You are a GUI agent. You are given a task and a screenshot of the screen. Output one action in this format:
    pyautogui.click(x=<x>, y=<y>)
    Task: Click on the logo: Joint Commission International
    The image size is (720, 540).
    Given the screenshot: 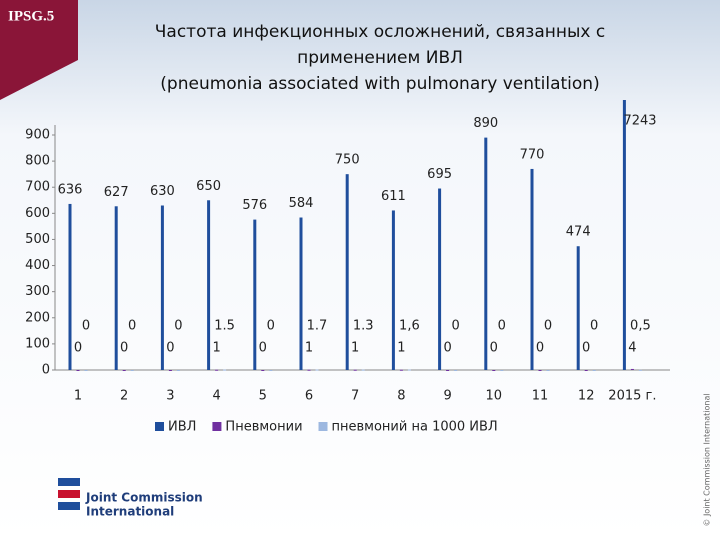 What is the action you would take?
    pyautogui.click(x=130, y=498)
    